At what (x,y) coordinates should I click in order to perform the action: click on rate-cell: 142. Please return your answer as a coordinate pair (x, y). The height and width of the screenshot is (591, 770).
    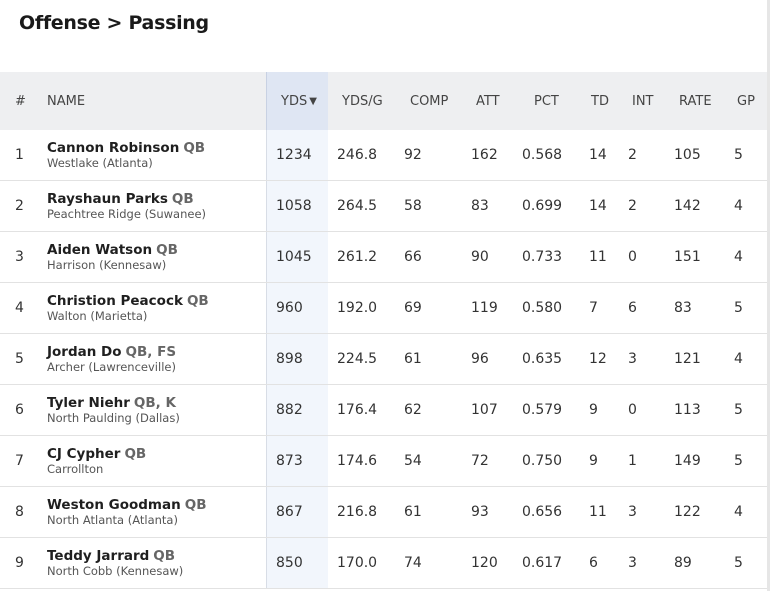
    Looking at the image, I should click on (687, 206).